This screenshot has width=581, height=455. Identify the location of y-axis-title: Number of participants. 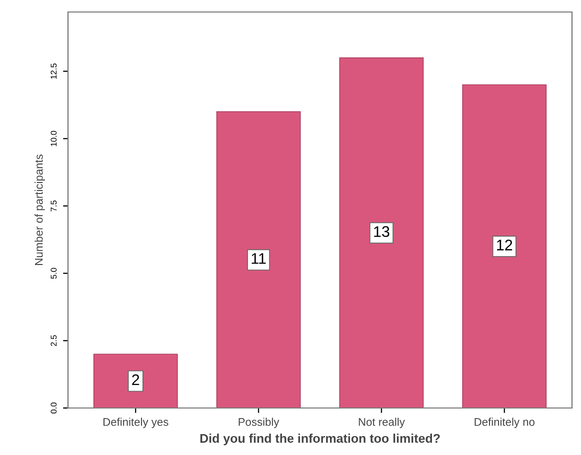
(39, 209).